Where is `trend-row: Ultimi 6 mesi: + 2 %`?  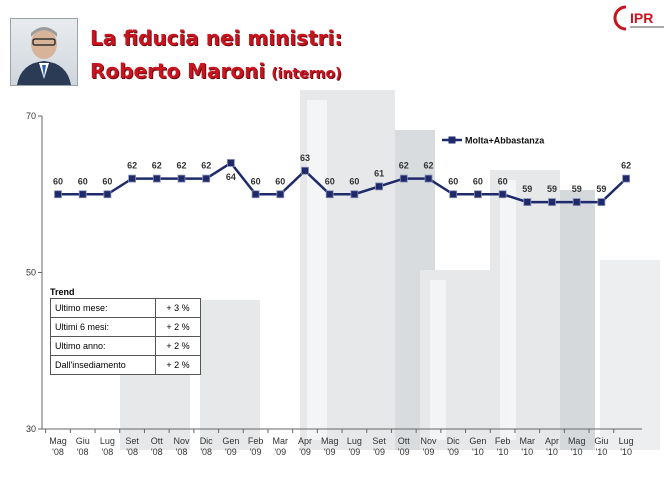
trend-row: Ultimi 6 mesi: + 2 % is located at coordinates (125, 327).